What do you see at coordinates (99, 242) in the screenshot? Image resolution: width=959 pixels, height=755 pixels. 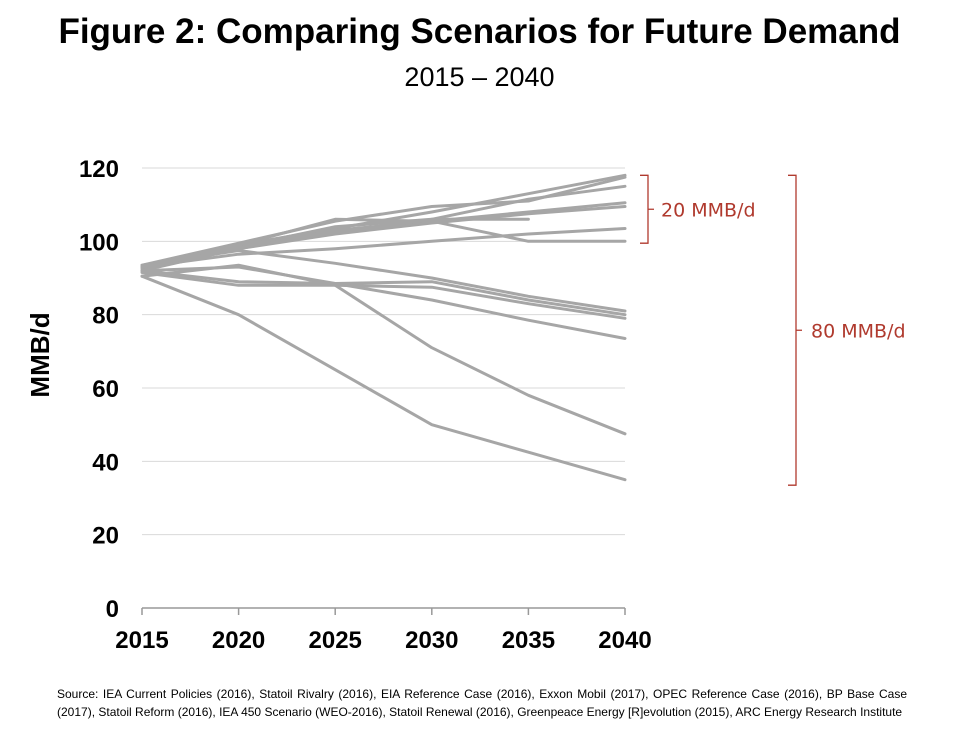 I see `y-tick-label: 100` at bounding box center [99, 242].